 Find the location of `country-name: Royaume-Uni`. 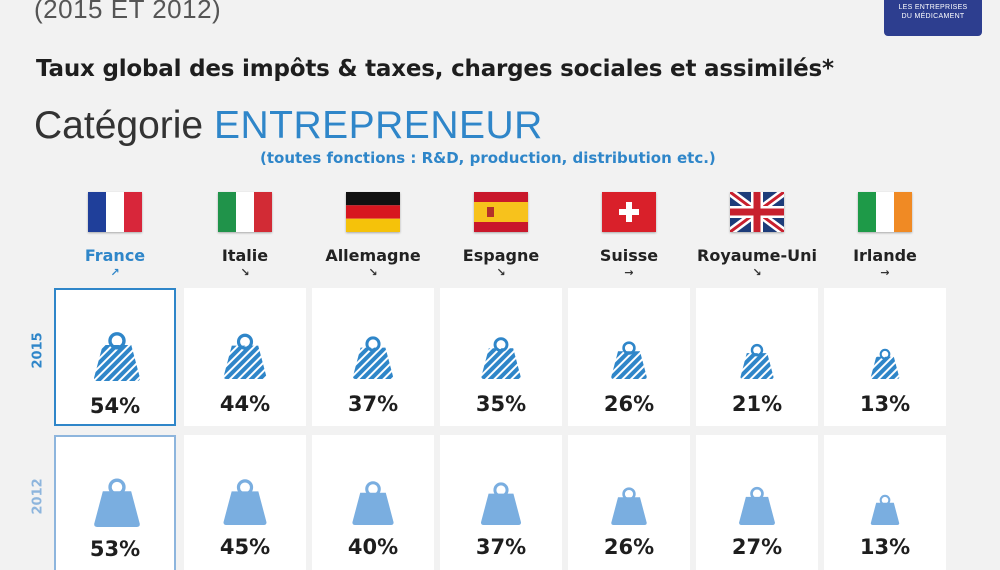

country-name: Royaume-Uni is located at coordinates (757, 255).